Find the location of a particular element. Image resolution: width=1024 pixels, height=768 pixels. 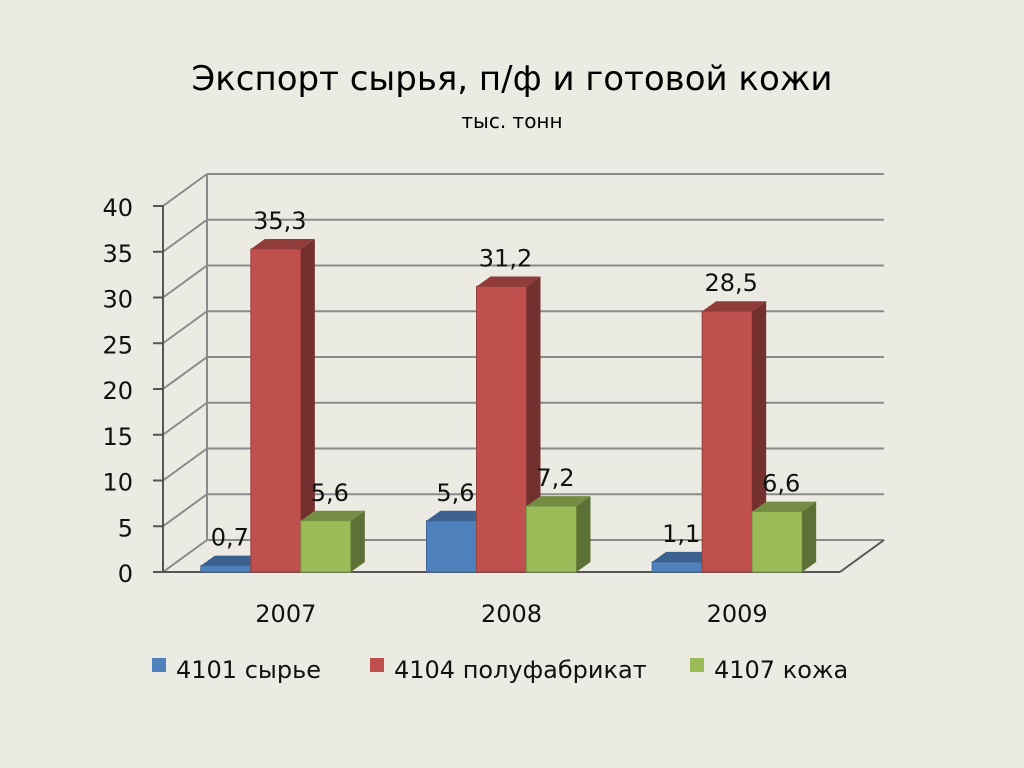

x-axis: 2007 2008 2009 is located at coordinates (511, 614).